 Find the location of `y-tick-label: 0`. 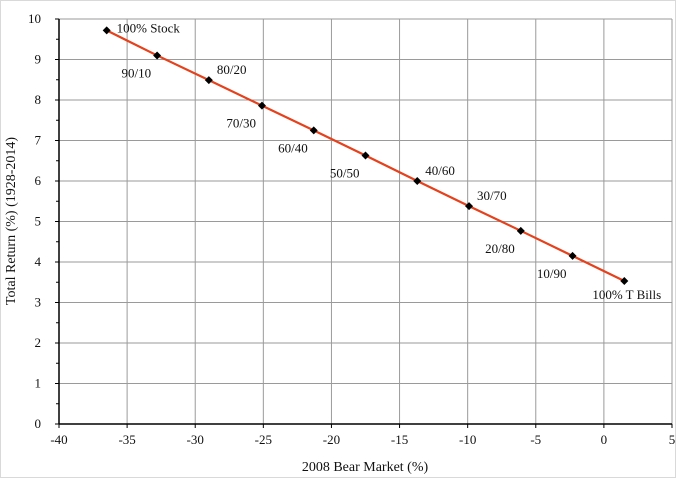

y-tick-label: 0 is located at coordinates (38, 423).